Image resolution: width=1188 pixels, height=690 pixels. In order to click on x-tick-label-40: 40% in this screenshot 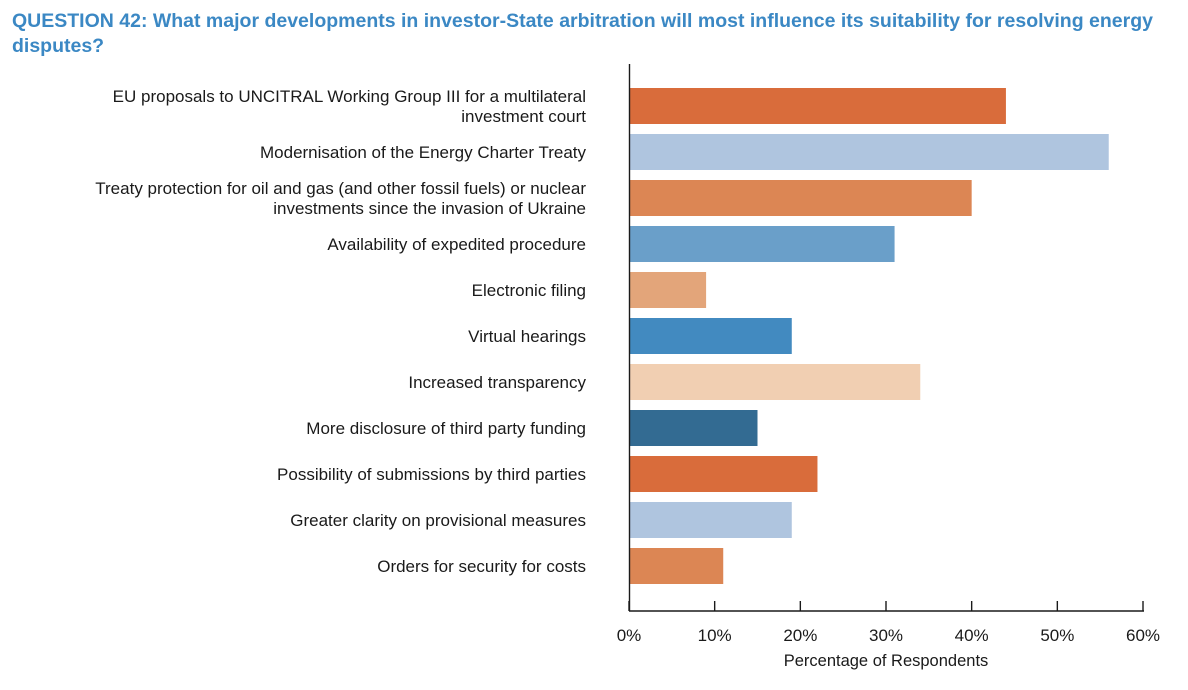, I will do `click(972, 635)`.